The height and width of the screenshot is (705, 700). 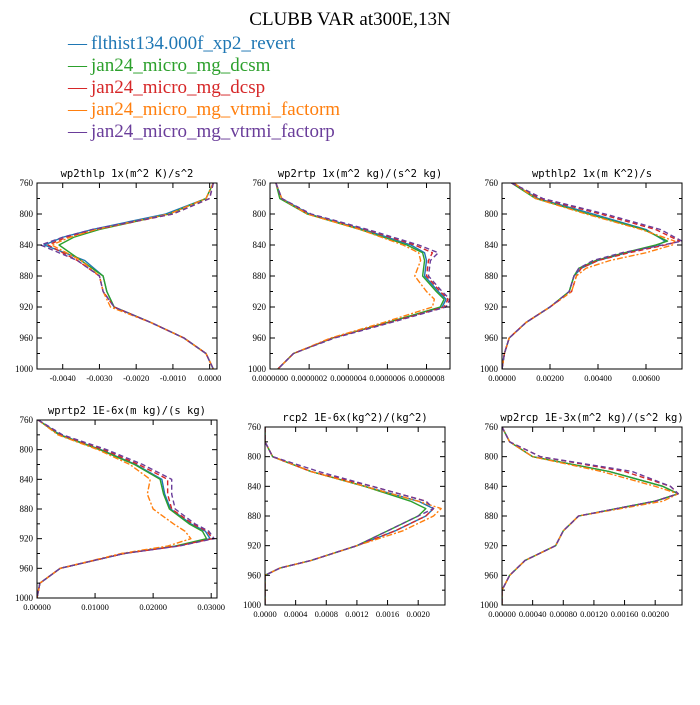 I want to click on legend-item: — jan24_micro_mg_vtrmi_factorp, so click(x=201, y=131).